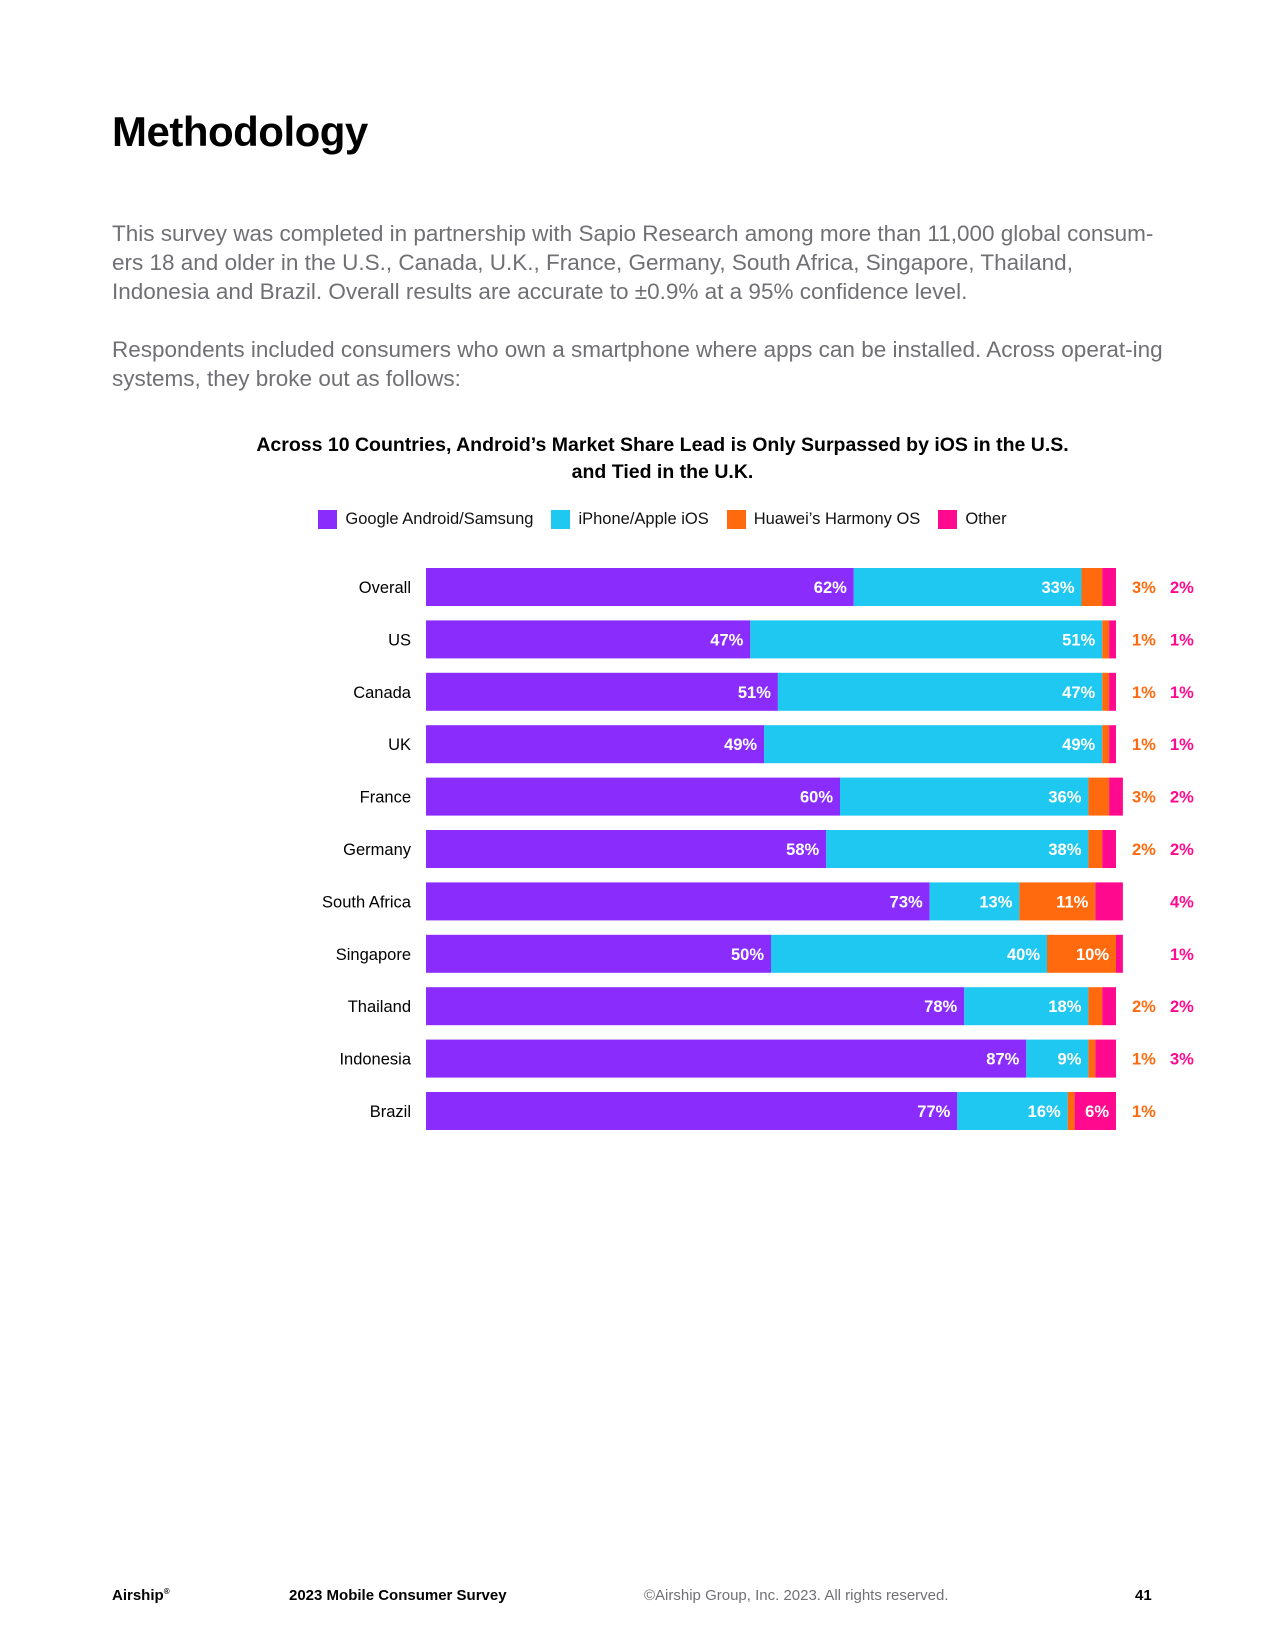 This screenshot has width=1275, height=1650. Describe the element at coordinates (747, 955) in the screenshot. I see `data-label-singapore-google-android-samsung: 50%` at that location.